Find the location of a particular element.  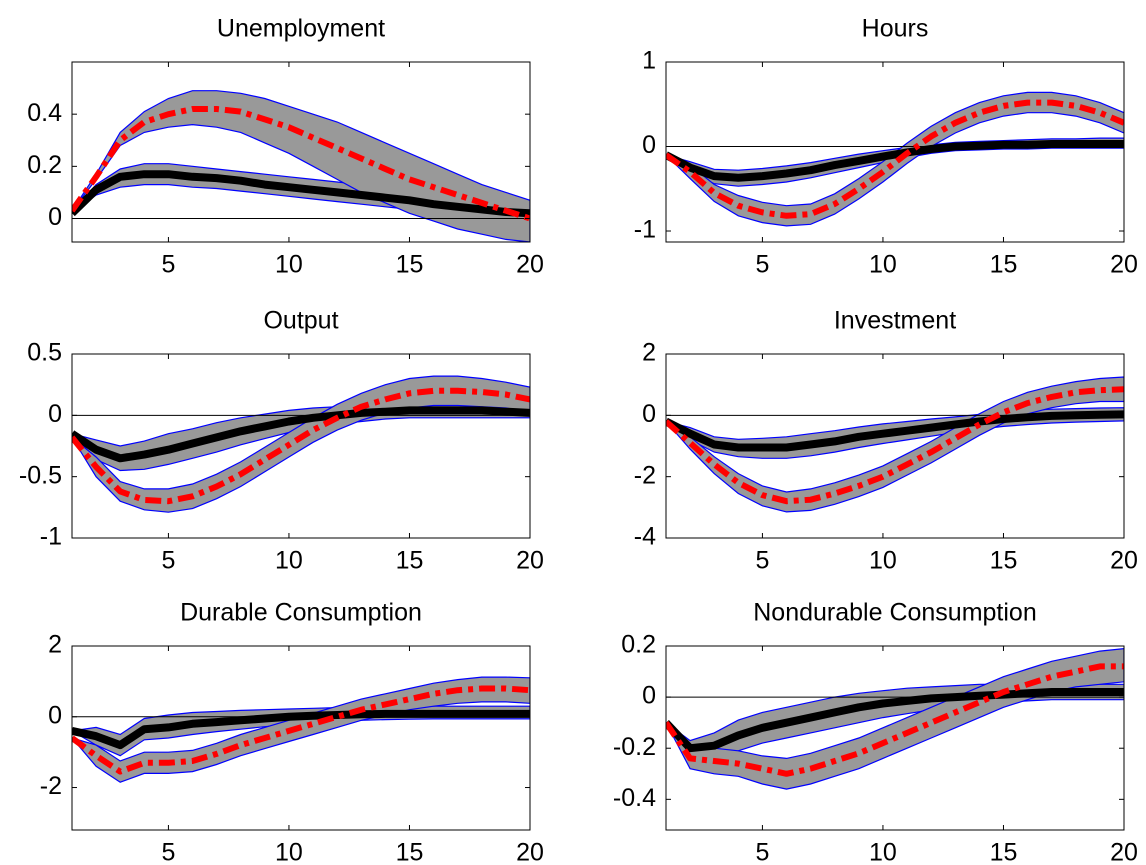

y-tick-label: -0.4 is located at coordinates (634, 798).